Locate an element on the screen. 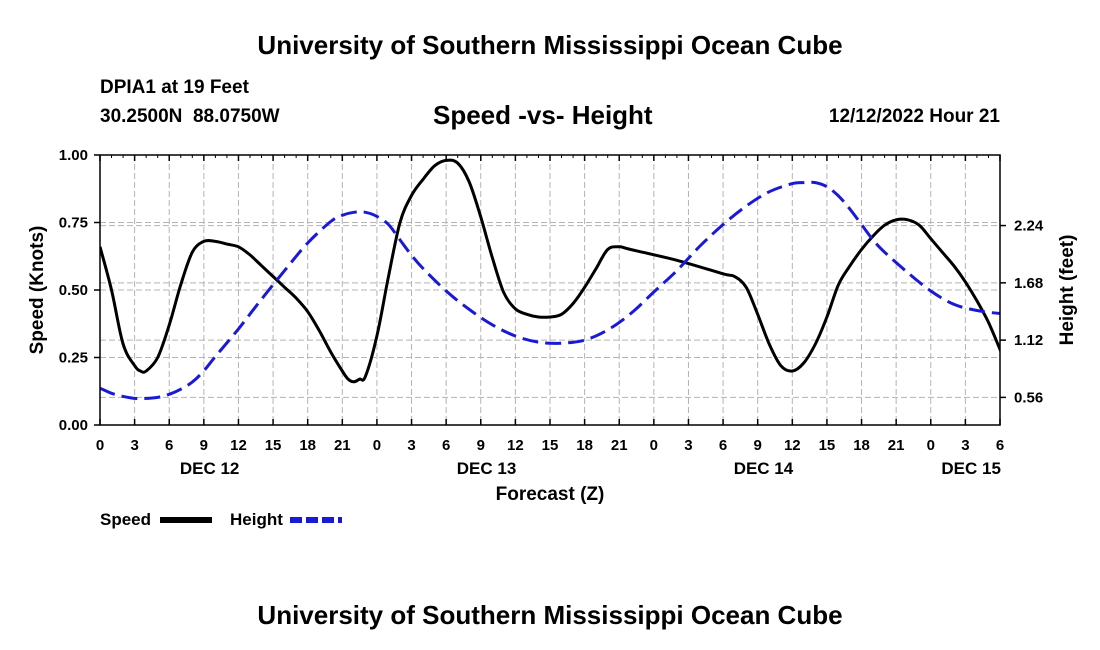  y-tick-label: 0.00 is located at coordinates (73, 425).